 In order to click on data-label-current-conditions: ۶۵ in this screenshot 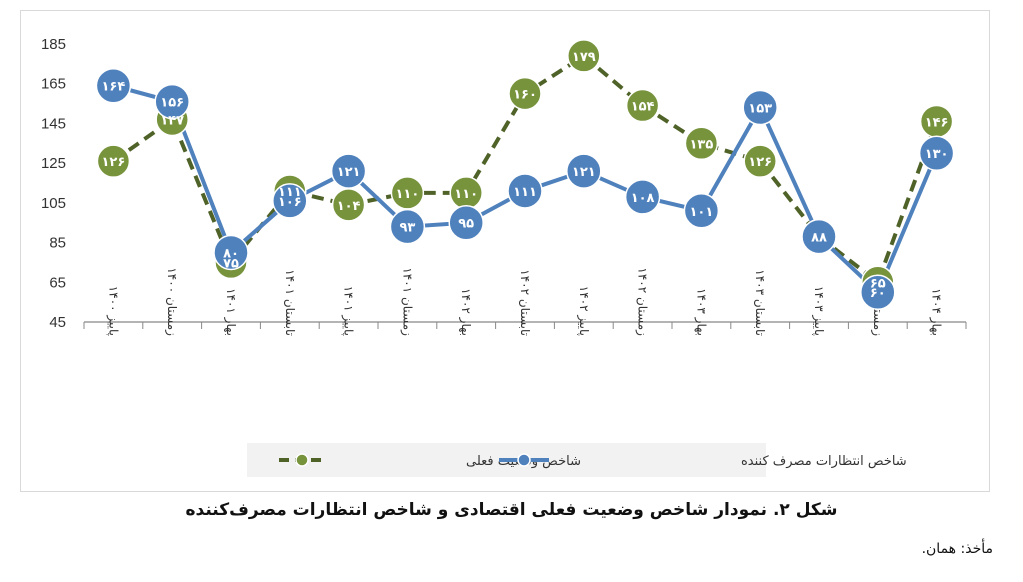, I will do `click(878, 283)`.